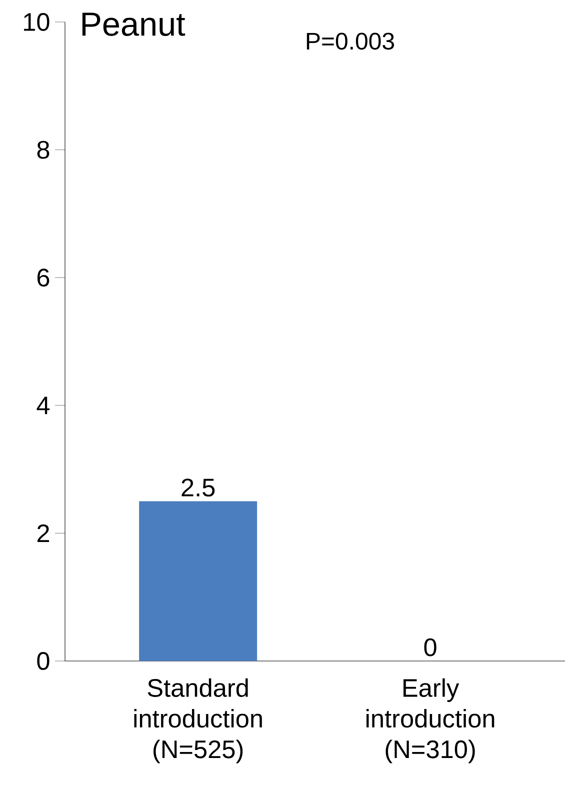 The image size is (565, 809). I want to click on chart-title: Peanut, so click(134, 24).